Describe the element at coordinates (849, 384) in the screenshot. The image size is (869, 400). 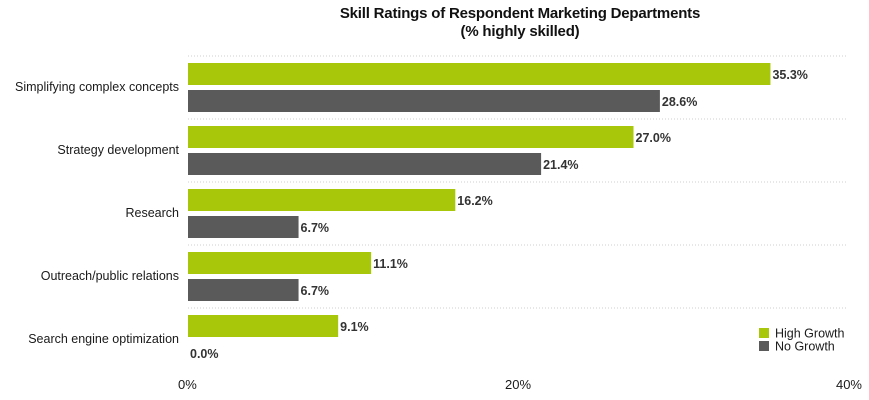
I see `x-tick-label: 40%` at that location.